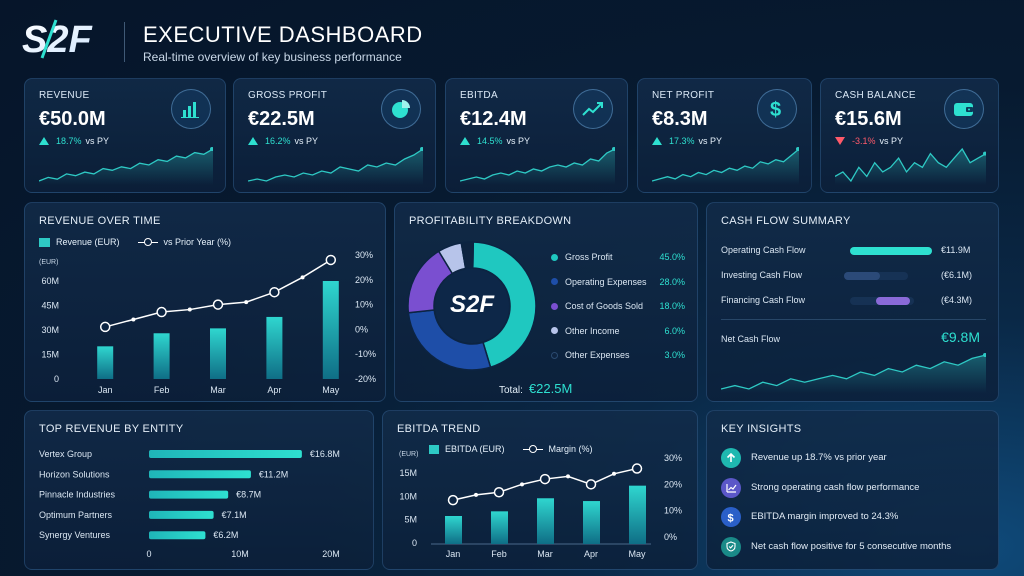 Image resolution: width=1024 pixels, height=576 pixels. What do you see at coordinates (439, 429) in the screenshot?
I see `ebitda-trend-title: EBITDA TREND` at bounding box center [439, 429].